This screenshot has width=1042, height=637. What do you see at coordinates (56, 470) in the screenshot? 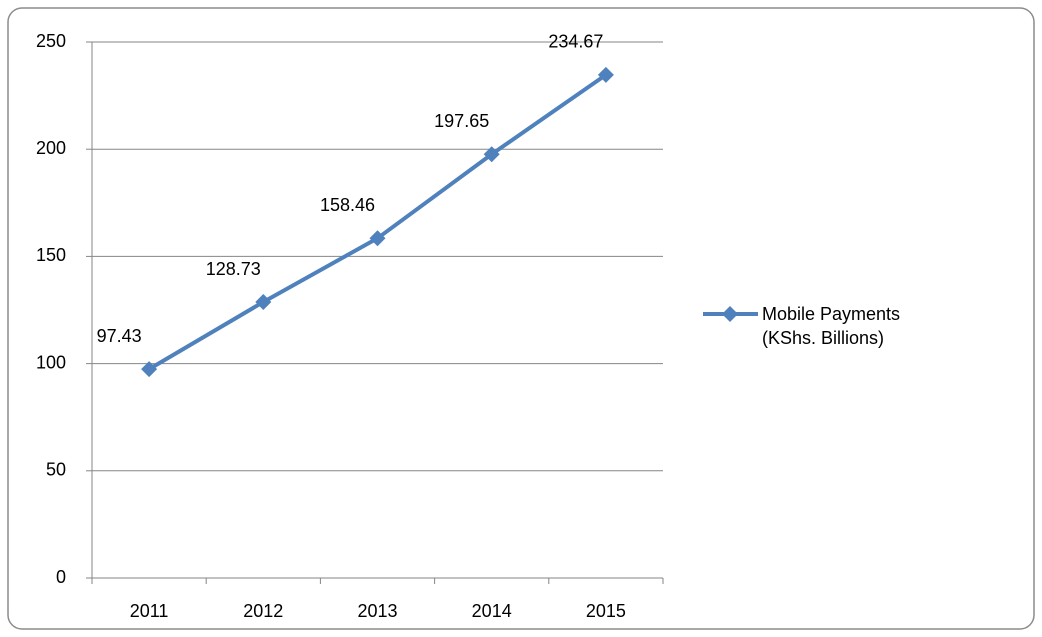
I see `y-tick-label: 50` at bounding box center [56, 470].